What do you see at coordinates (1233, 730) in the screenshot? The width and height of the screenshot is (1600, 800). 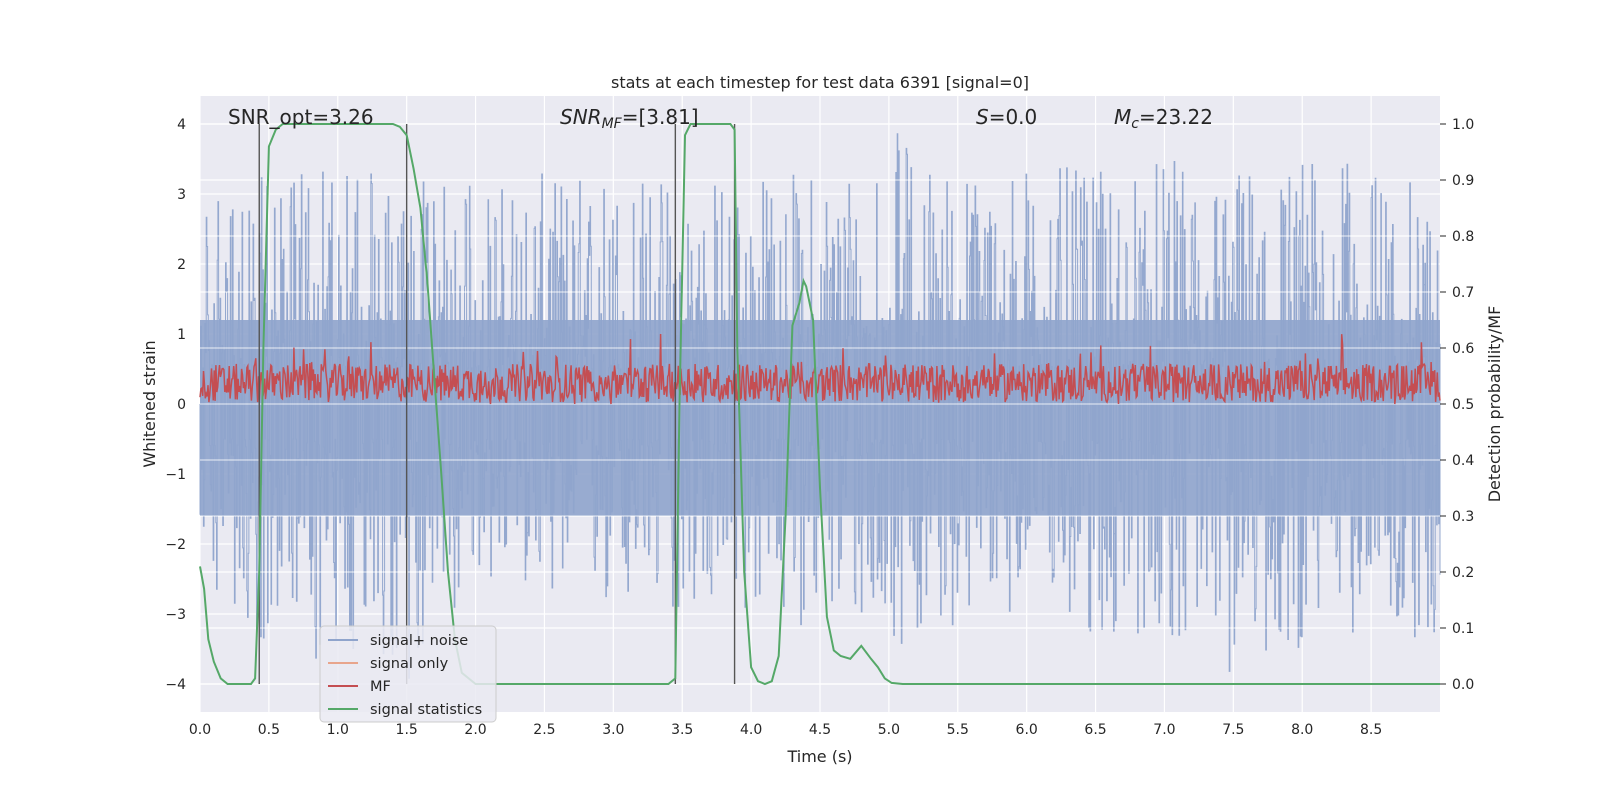 I see `x-tick-label: 7.5` at bounding box center [1233, 730].